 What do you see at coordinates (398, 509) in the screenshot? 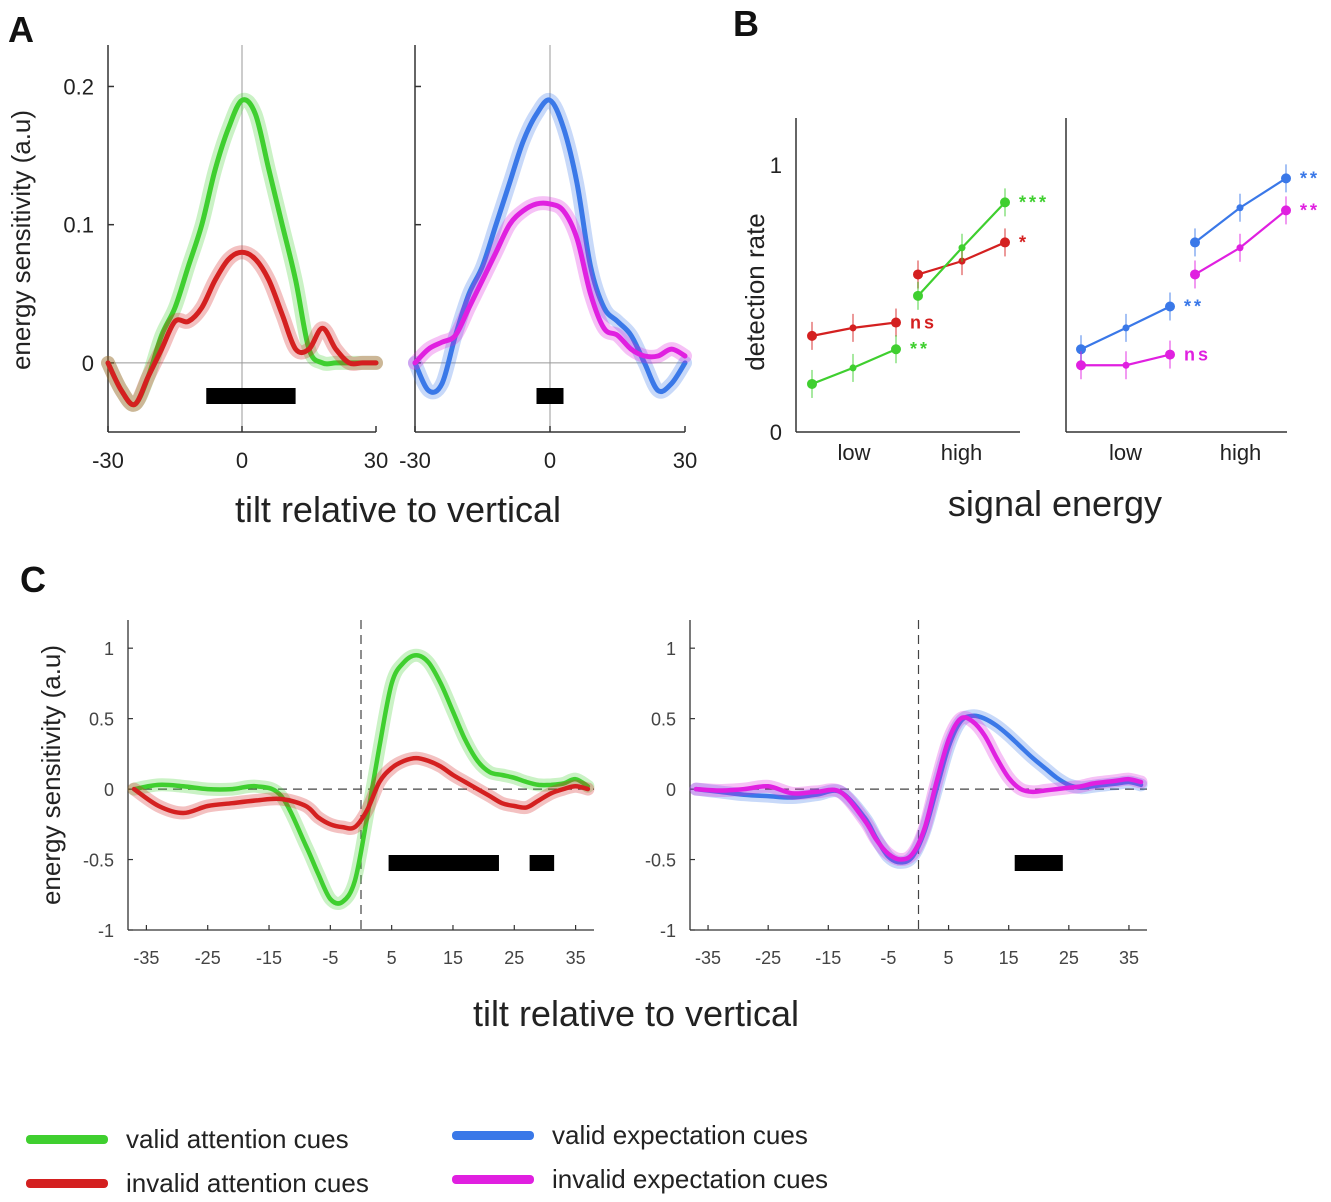
I see `x-axis-title-a: tilt relative to vertical` at bounding box center [398, 509].